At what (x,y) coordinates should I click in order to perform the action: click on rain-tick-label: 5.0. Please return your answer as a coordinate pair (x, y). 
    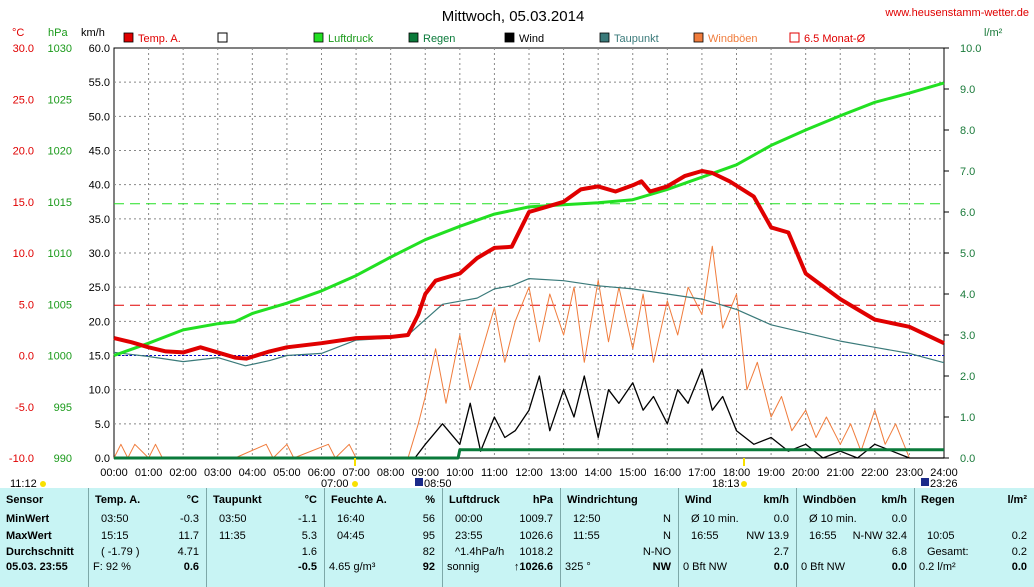
    Looking at the image, I should click on (967, 254).